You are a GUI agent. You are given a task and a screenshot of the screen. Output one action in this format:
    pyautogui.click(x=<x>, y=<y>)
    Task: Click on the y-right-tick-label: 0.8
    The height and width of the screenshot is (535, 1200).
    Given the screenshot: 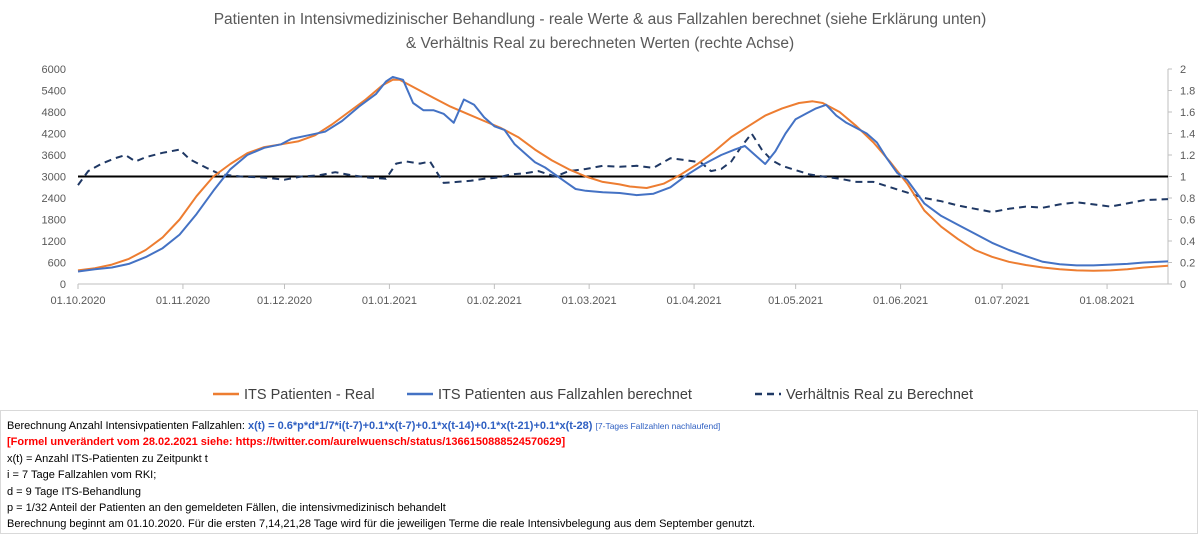 What is the action you would take?
    pyautogui.click(x=1187, y=199)
    